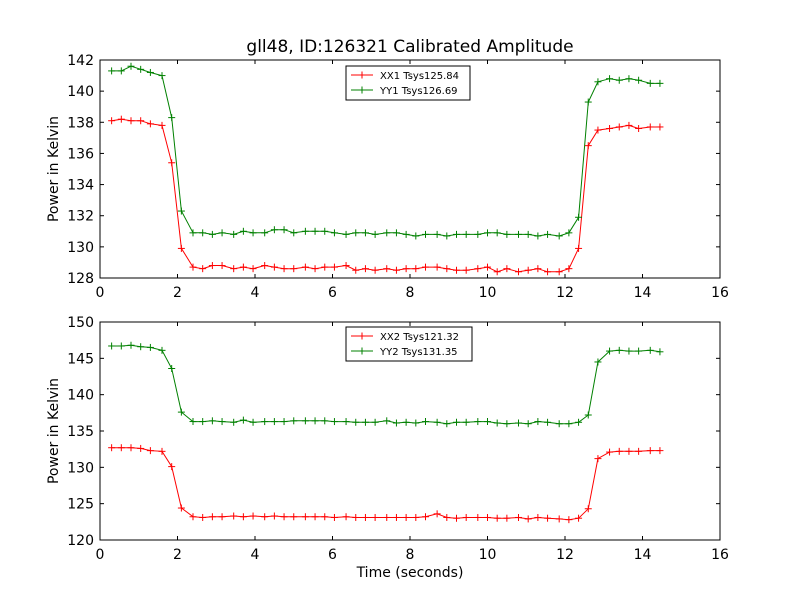  What do you see at coordinates (80, 396) in the screenshot?
I see `y-tick-label: 140` at bounding box center [80, 396].